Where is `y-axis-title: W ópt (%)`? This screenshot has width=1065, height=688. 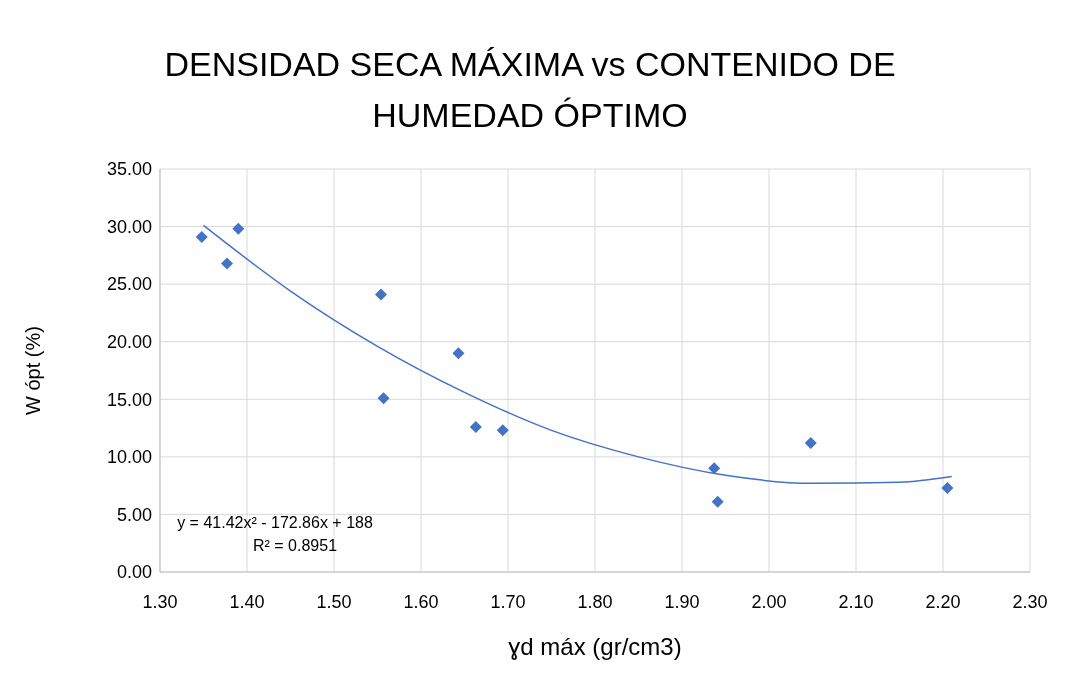
y-axis-title: W ópt (%) is located at coordinates (33, 370).